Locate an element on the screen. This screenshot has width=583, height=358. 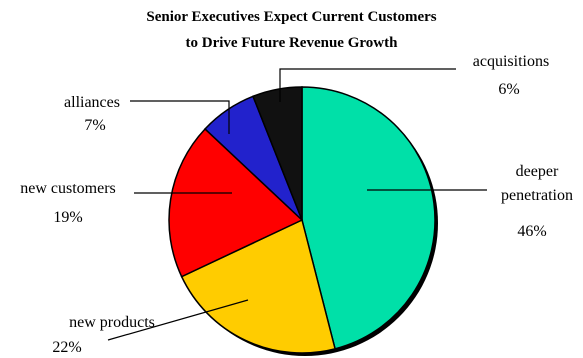
slice-label-deeper-penetration-1: deeper is located at coordinates (537, 171).